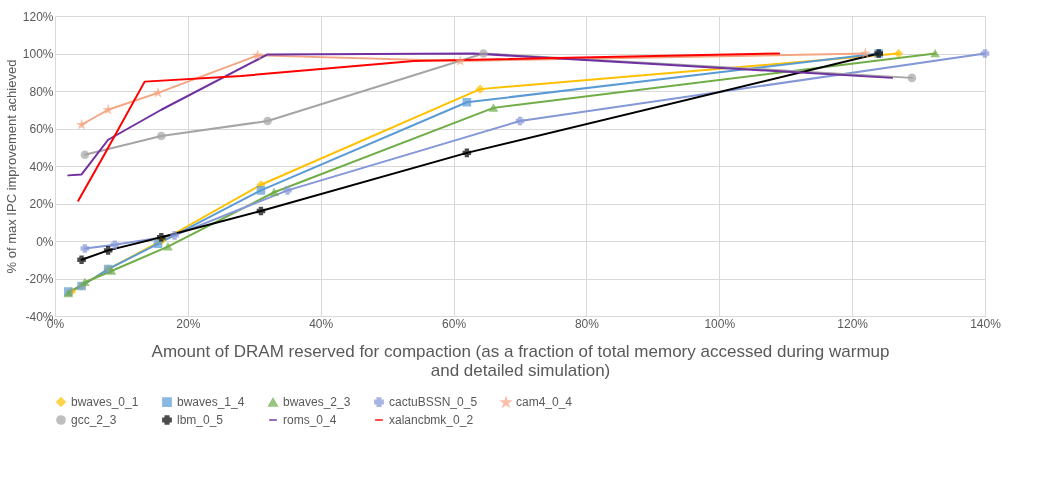 This screenshot has height=478, width=1048. I want to click on y-tick-label: 0%, so click(45, 241).